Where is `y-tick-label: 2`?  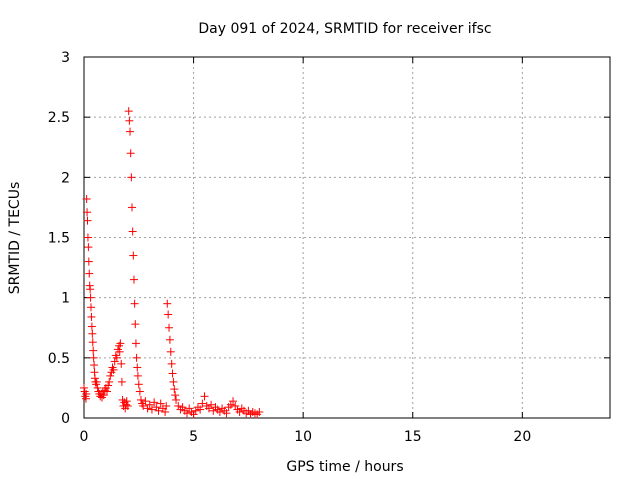
y-tick-label: 2 is located at coordinates (65, 178).